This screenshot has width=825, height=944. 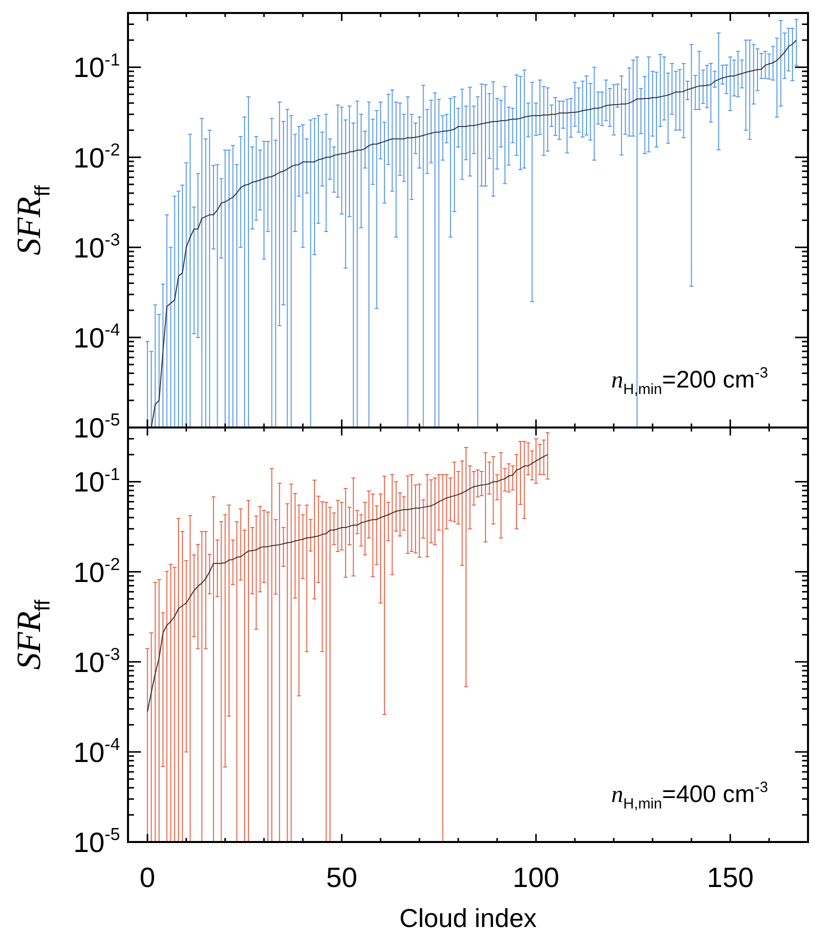 I want to click on x-axis-title: Cloud index, so click(x=468, y=918).